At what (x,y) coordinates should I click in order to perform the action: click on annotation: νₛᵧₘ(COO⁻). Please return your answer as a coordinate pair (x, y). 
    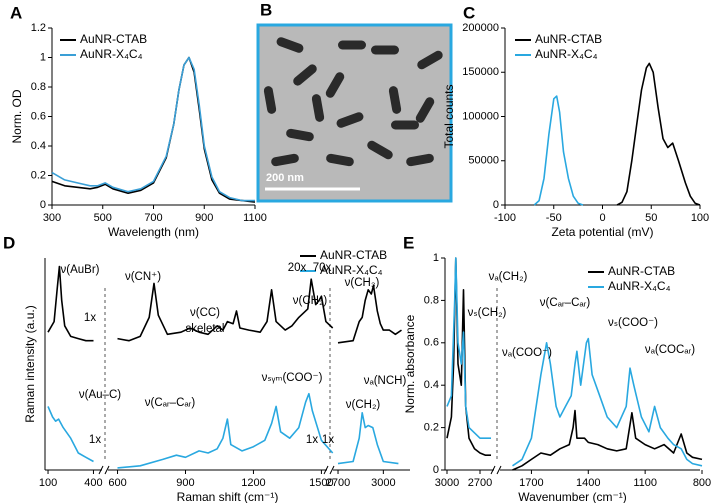
    Looking at the image, I should click on (292, 378).